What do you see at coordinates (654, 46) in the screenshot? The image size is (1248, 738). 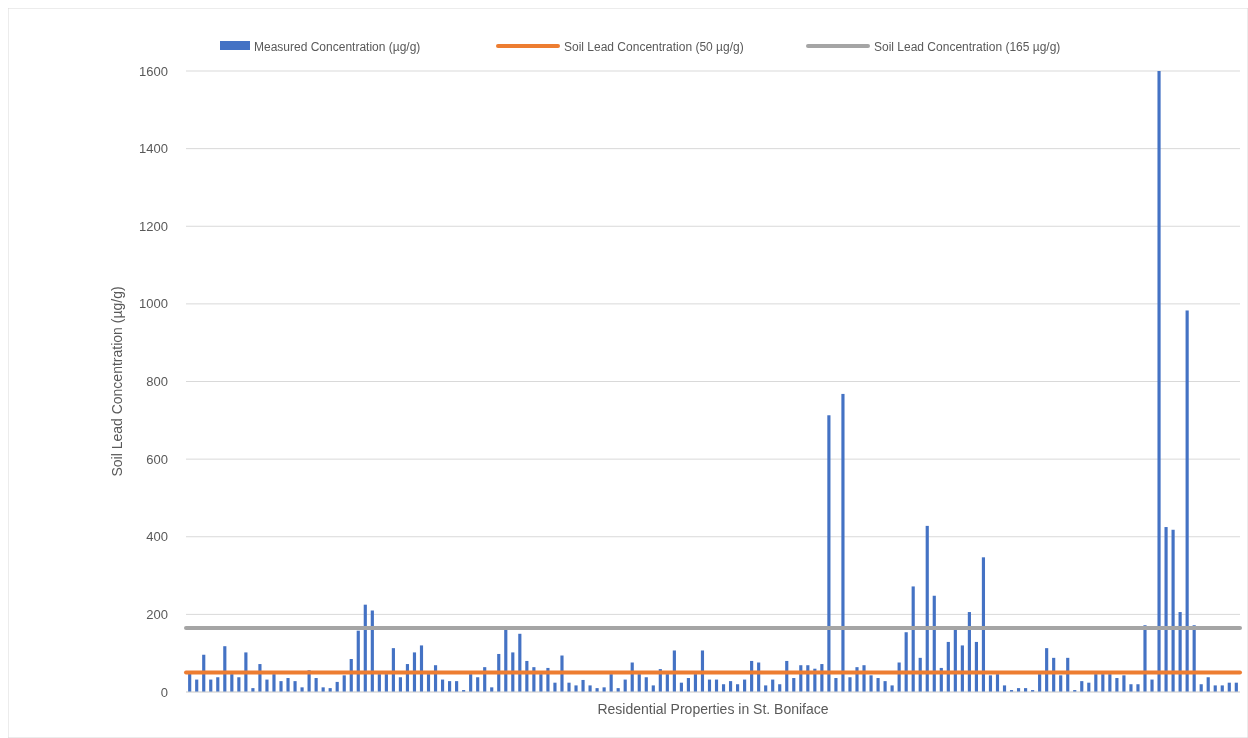 I see `legend-label: Soil Lead Concentration (50 µg/g)` at bounding box center [654, 46].